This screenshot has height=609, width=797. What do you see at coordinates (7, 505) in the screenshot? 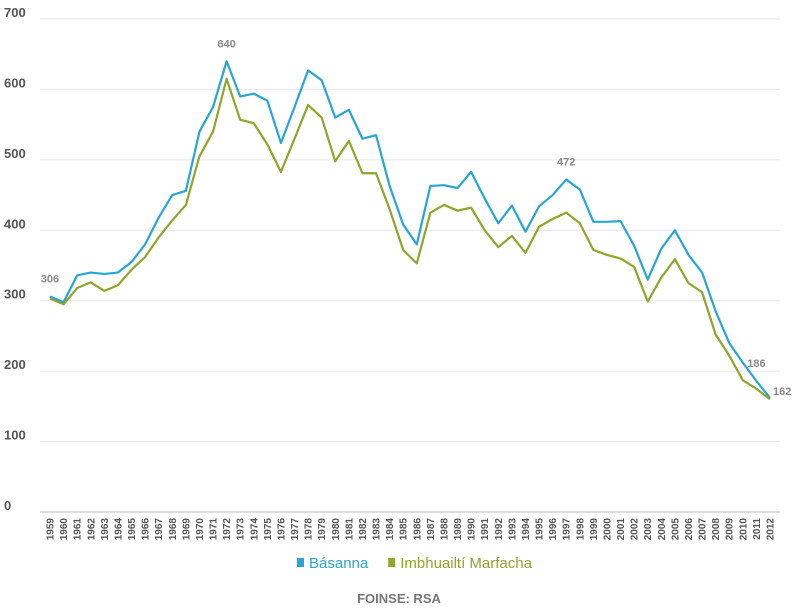
I see `y-tick-label: 0` at bounding box center [7, 505].